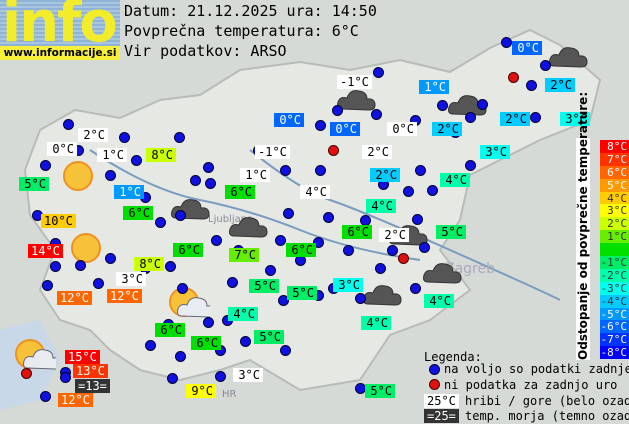  Describe the element at coordinates (60, 53) in the screenshot. I see `logo-url: www.informacije.si` at that location.